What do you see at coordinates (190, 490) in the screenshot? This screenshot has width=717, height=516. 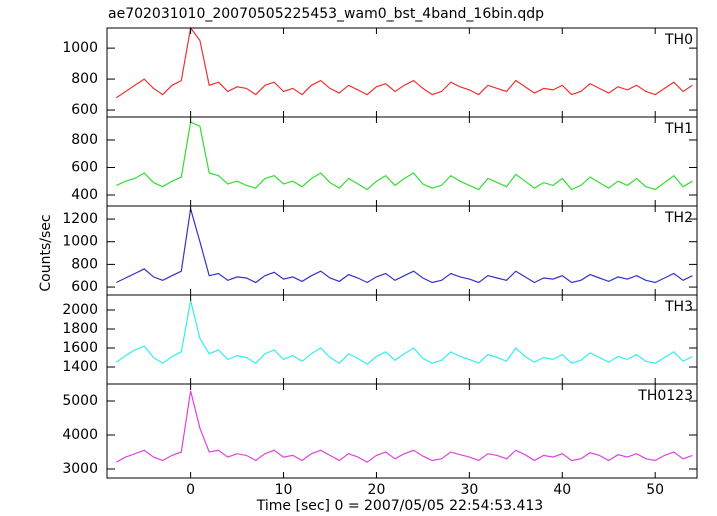 I see `x-tick-label: 0` at bounding box center [190, 490].